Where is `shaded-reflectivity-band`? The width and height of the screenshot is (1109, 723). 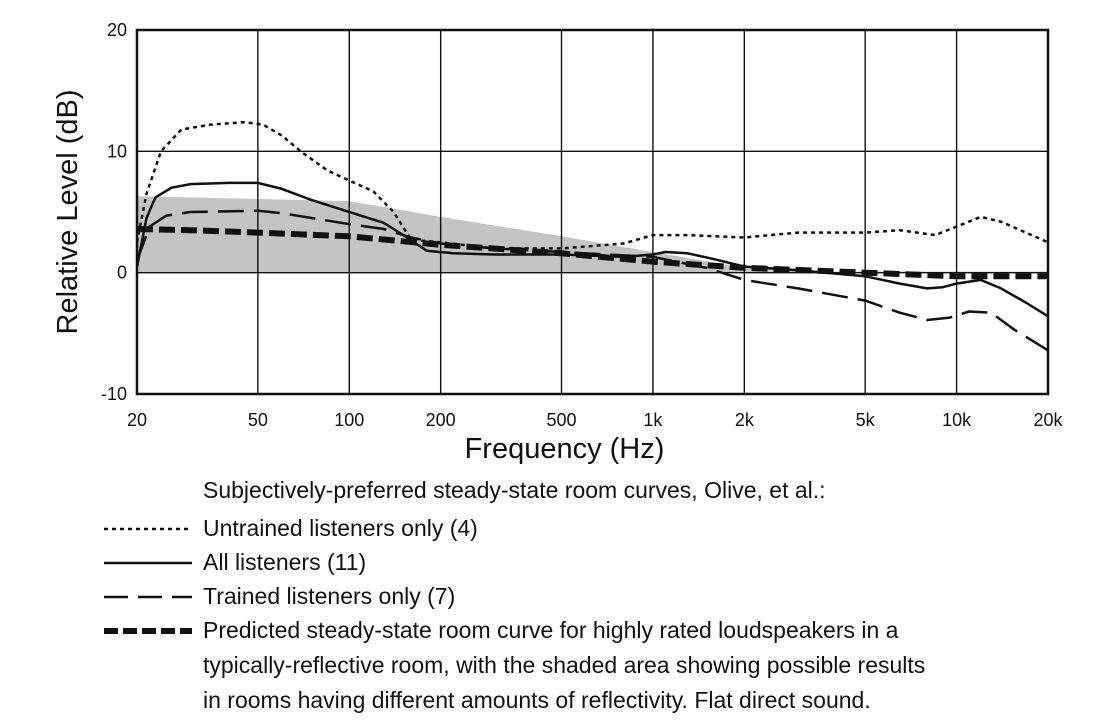
shaded-reflectivity-band is located at coordinates (592, 234).